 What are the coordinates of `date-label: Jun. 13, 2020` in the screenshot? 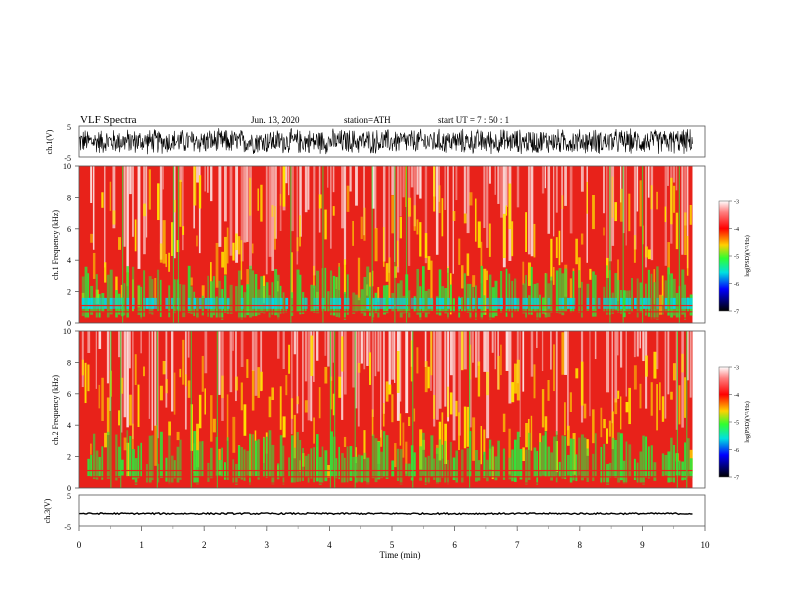 It's located at (275, 120).